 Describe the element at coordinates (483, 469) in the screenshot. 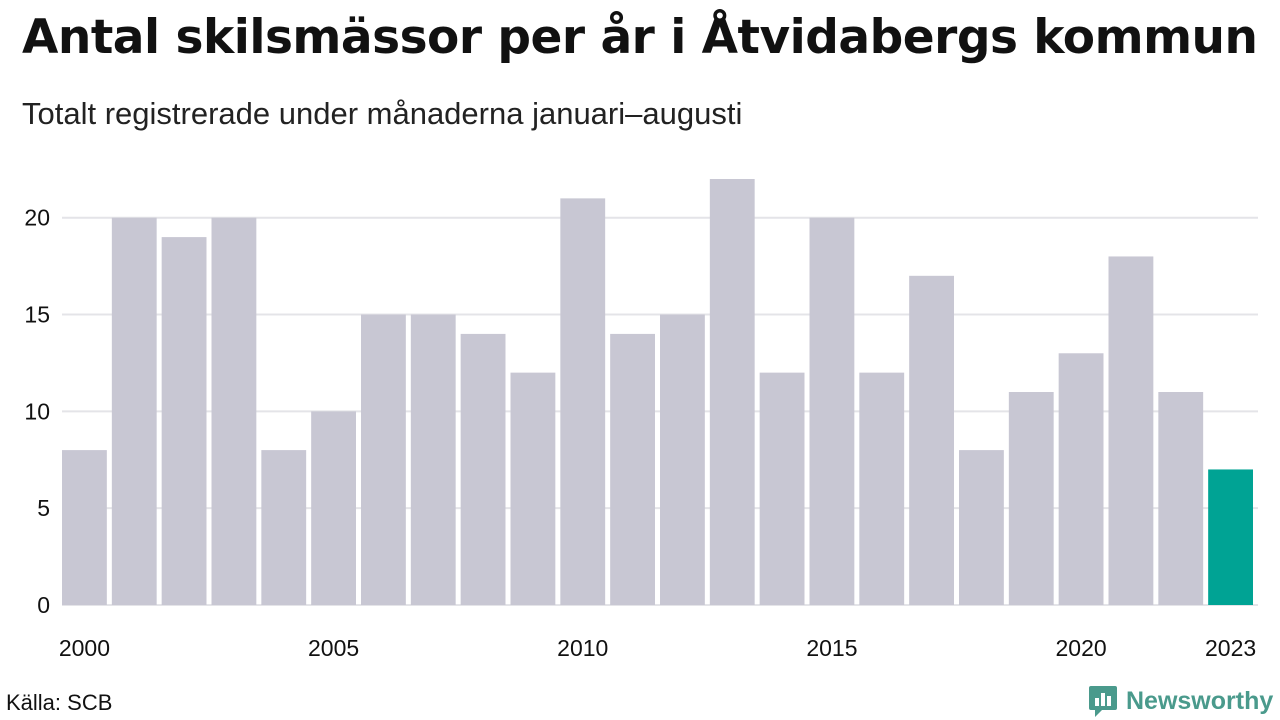

I see `bar-2008` at that location.